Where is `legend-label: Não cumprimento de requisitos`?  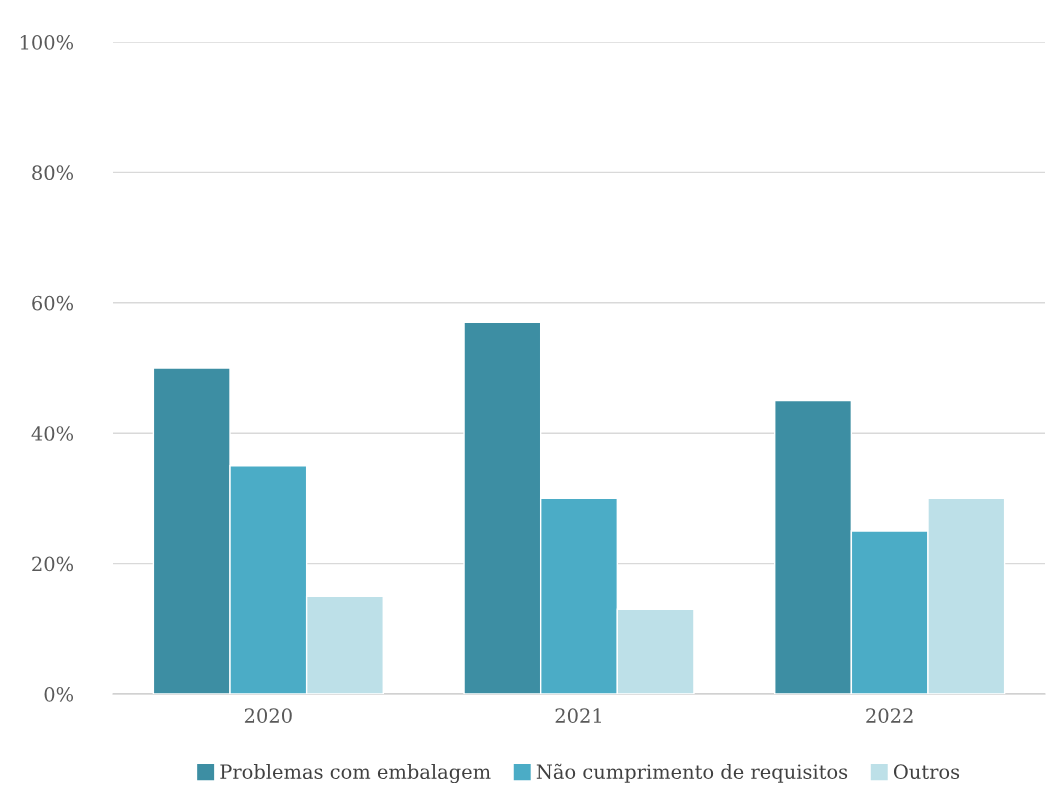
legend-label: Não cumprimento de requisitos is located at coordinates (692, 773).